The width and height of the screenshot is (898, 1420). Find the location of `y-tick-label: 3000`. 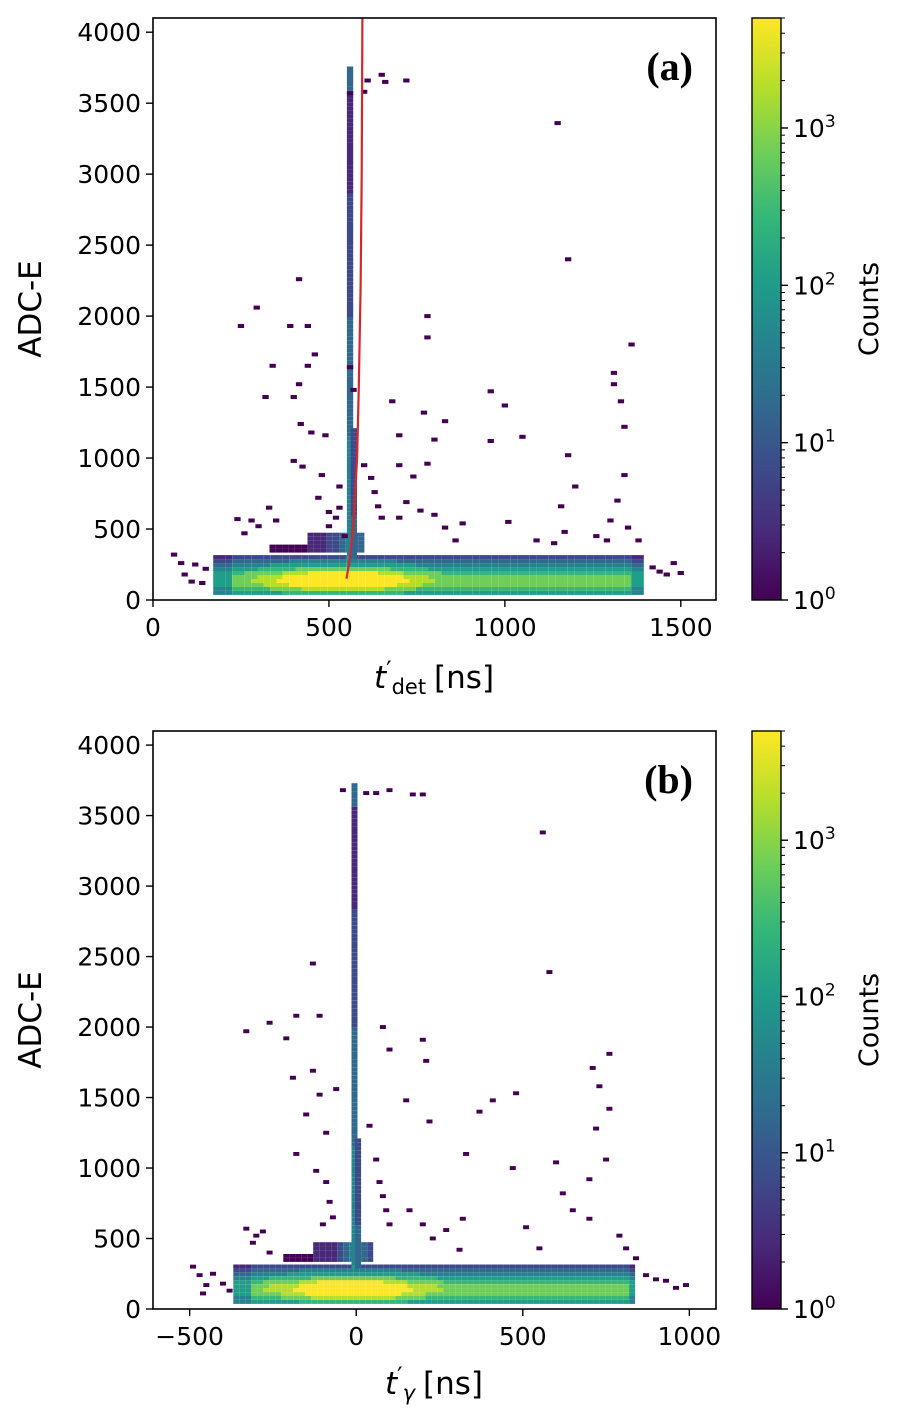

y-tick-label: 3000 is located at coordinates (109, 886).